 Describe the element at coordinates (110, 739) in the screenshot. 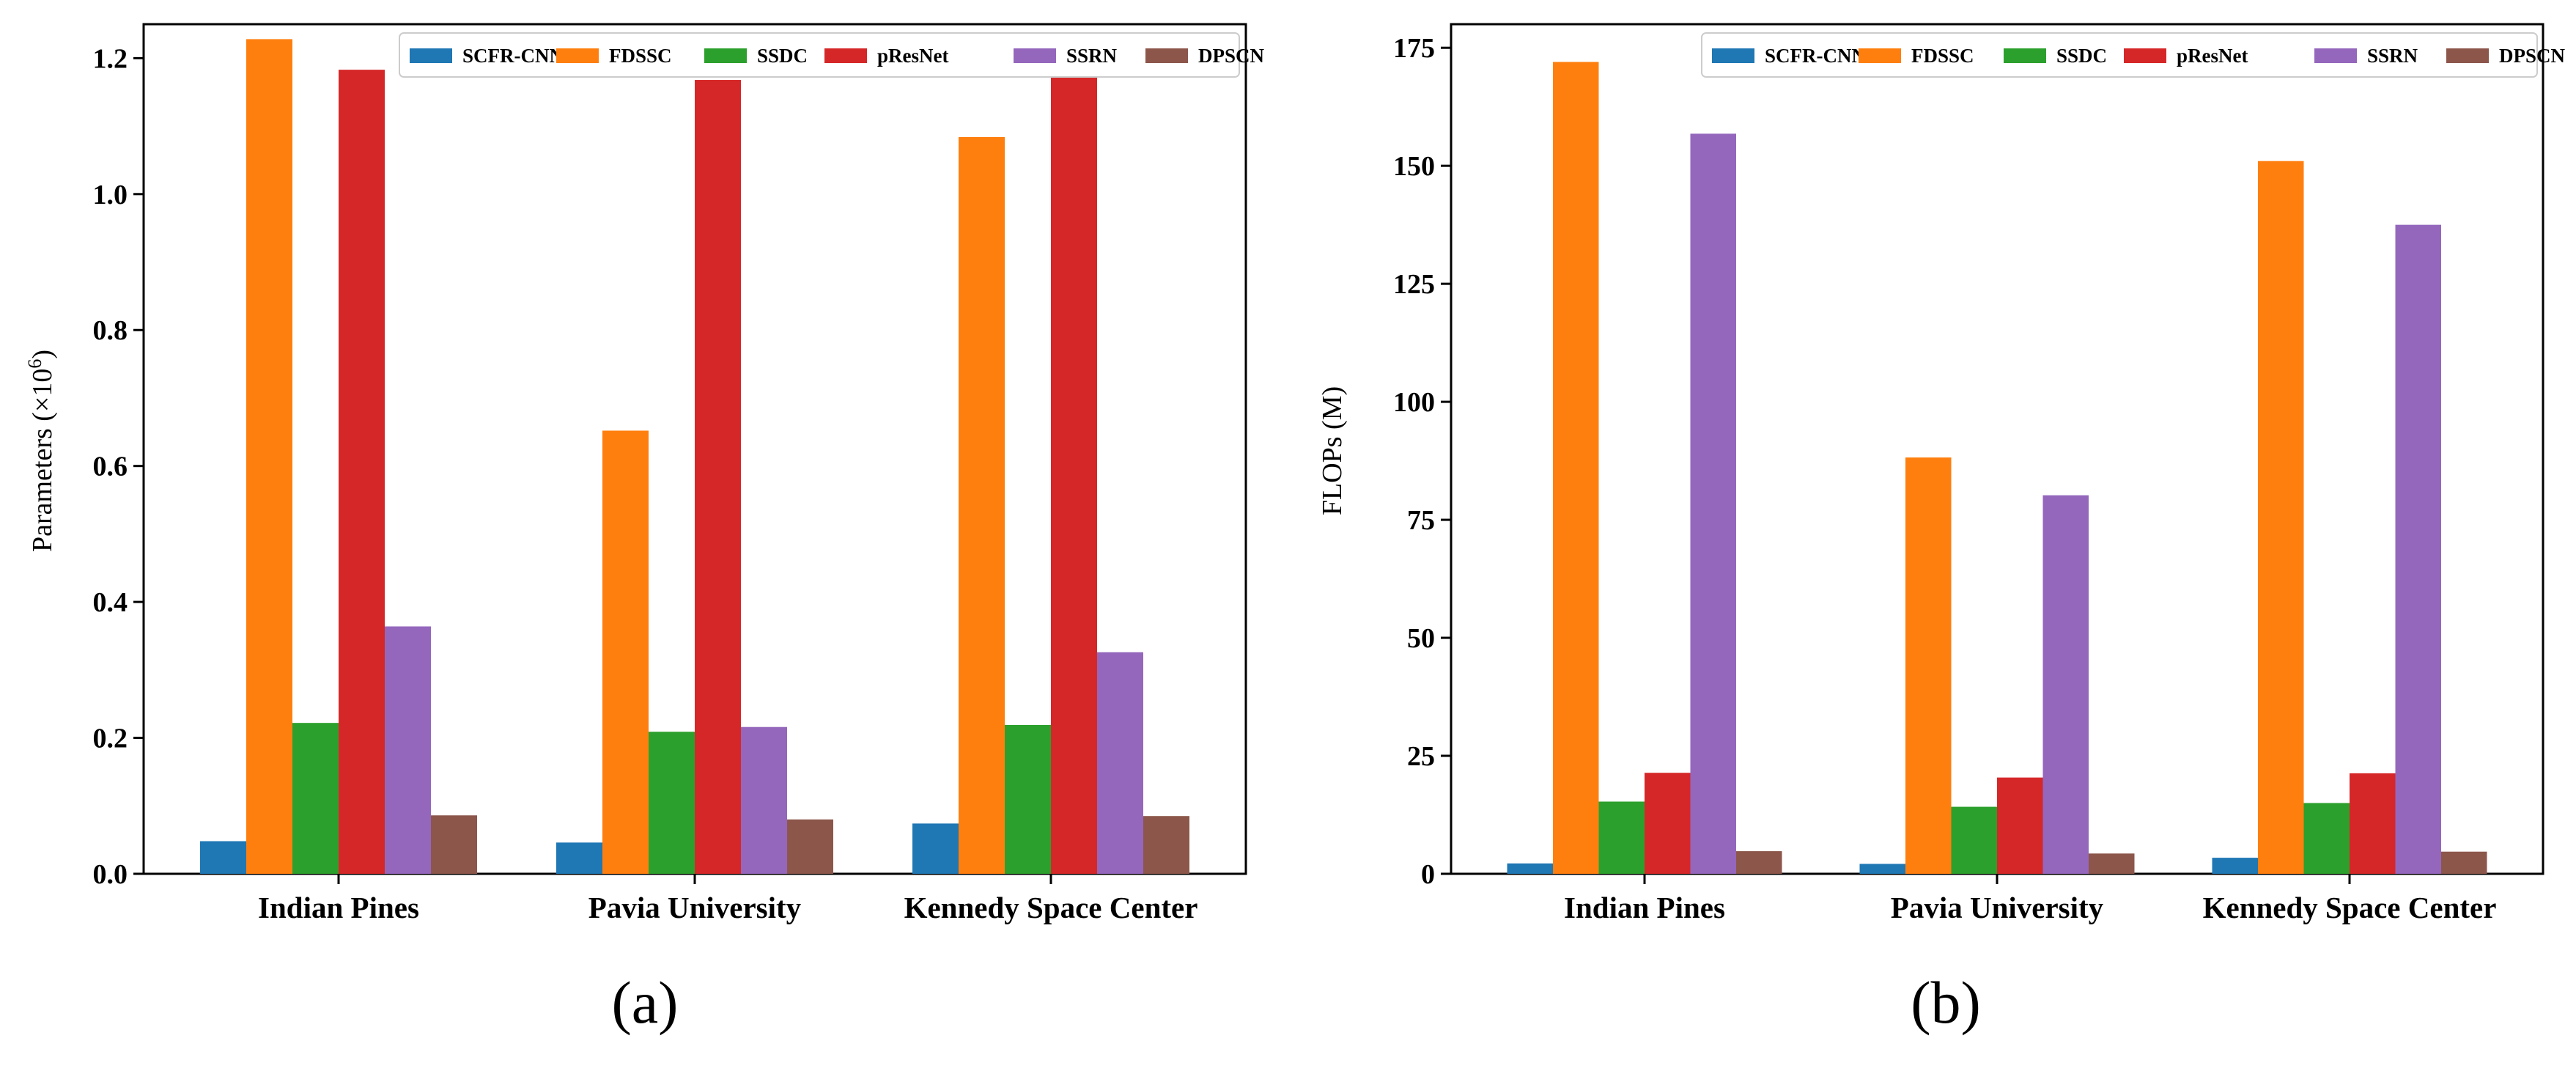

I see `y-tick-label: 0.2` at that location.